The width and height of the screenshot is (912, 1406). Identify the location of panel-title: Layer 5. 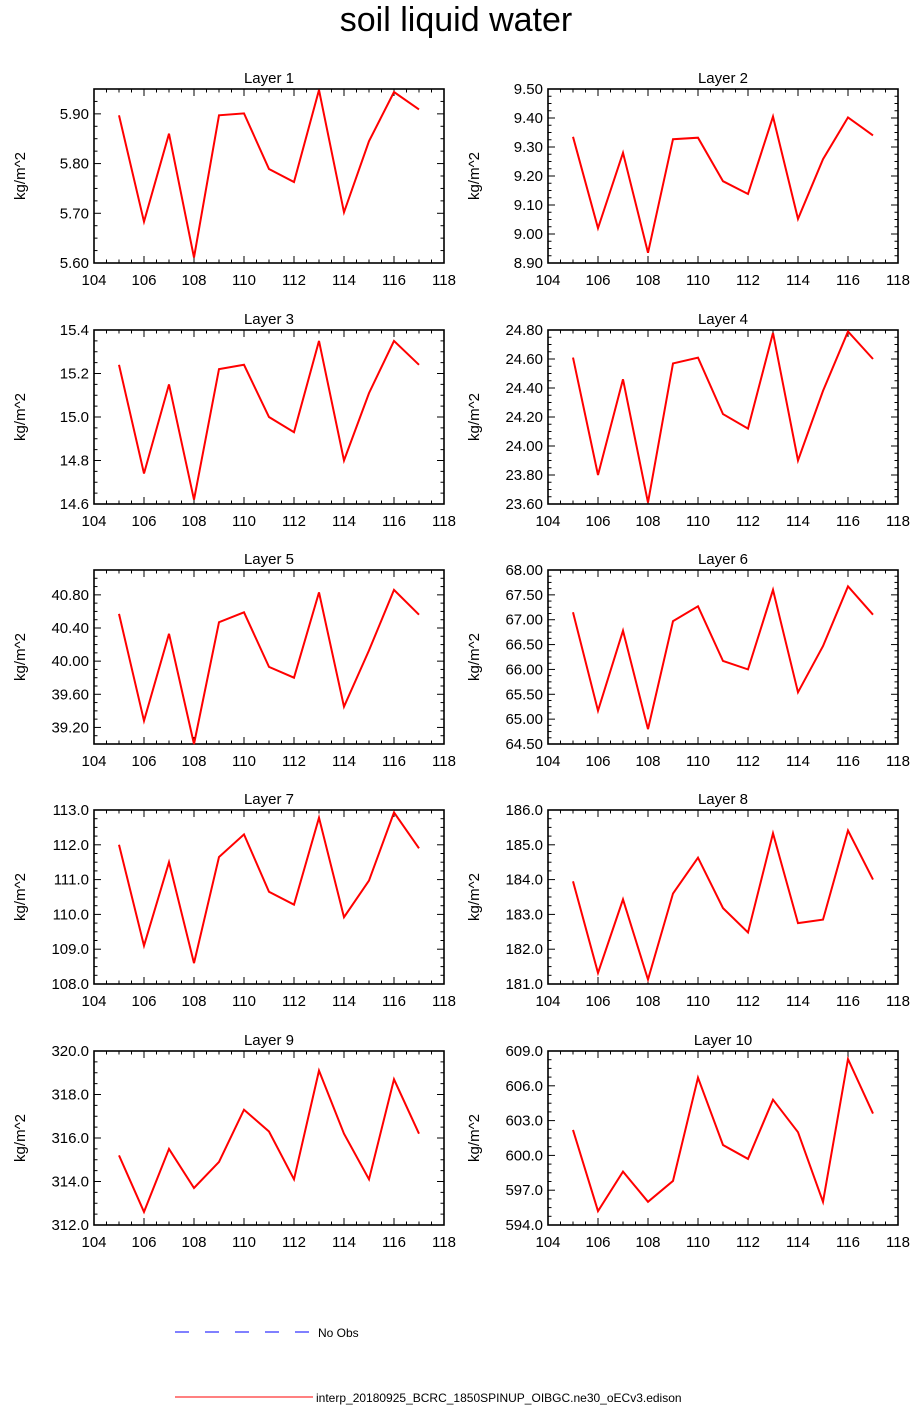
(269, 559).